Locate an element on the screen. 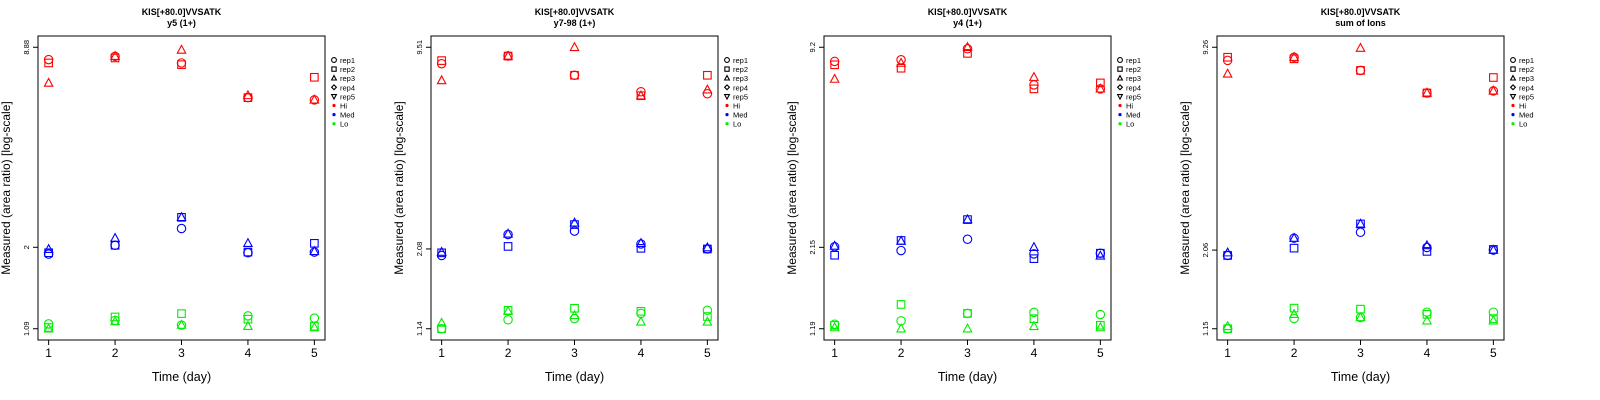 This screenshot has height=400, width=1600. x-tick-label: 3 is located at coordinates (1360, 353).